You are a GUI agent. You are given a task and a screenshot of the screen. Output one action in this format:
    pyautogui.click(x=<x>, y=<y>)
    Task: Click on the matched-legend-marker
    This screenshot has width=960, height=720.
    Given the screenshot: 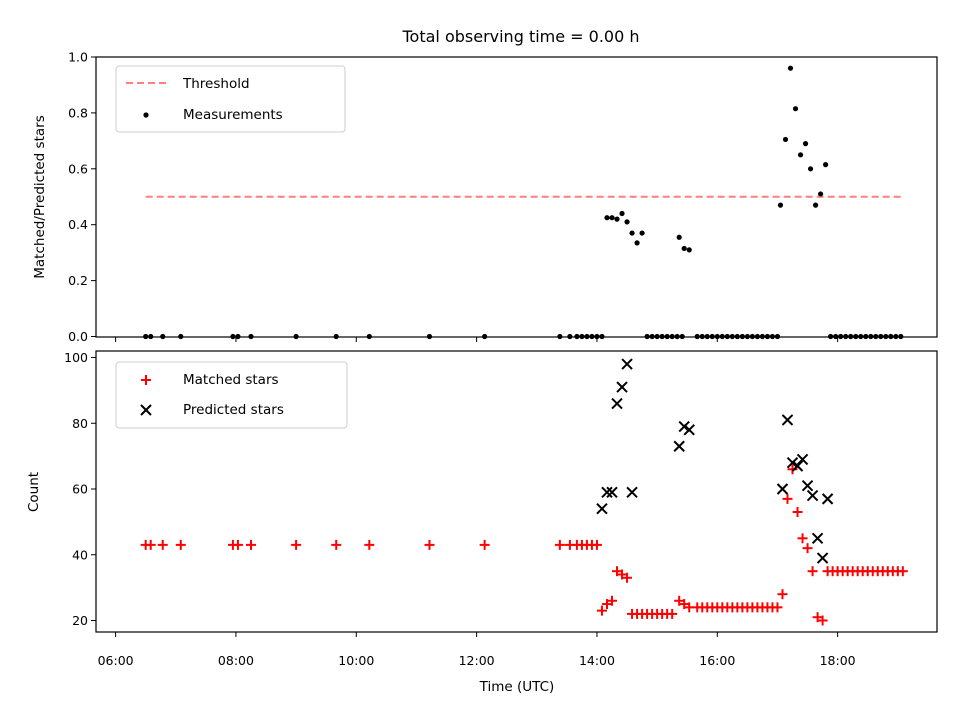 What is the action you would take?
    pyautogui.click(x=146, y=380)
    